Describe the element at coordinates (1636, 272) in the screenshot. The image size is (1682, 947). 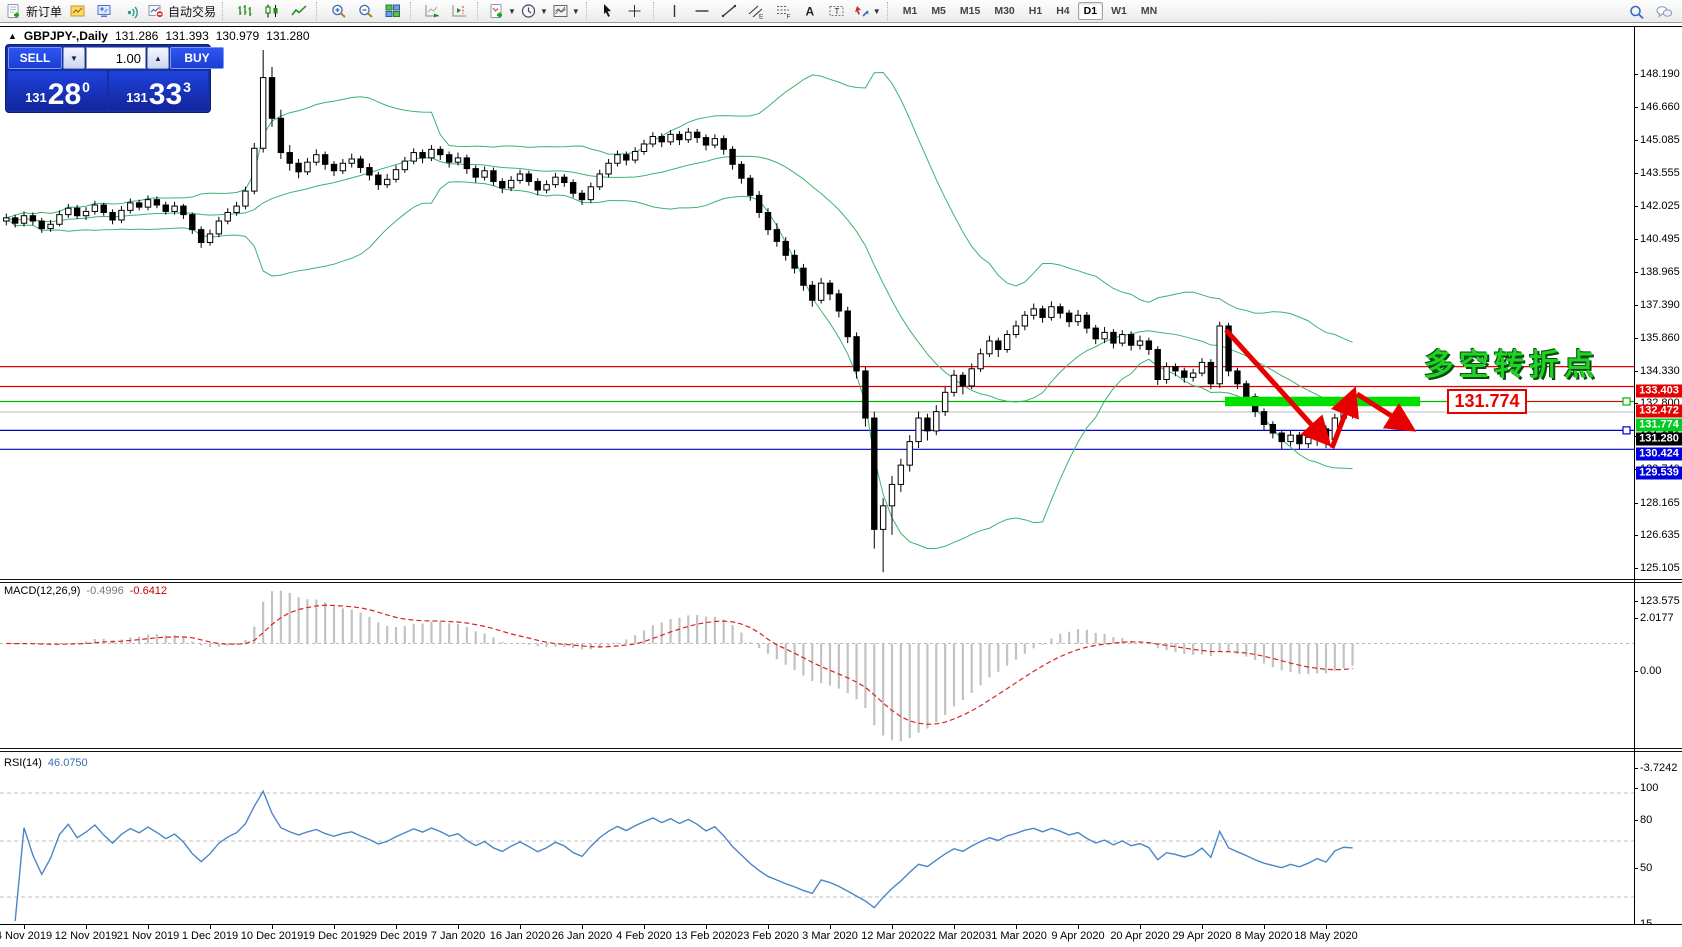
I see `price-tick-mark` at that location.